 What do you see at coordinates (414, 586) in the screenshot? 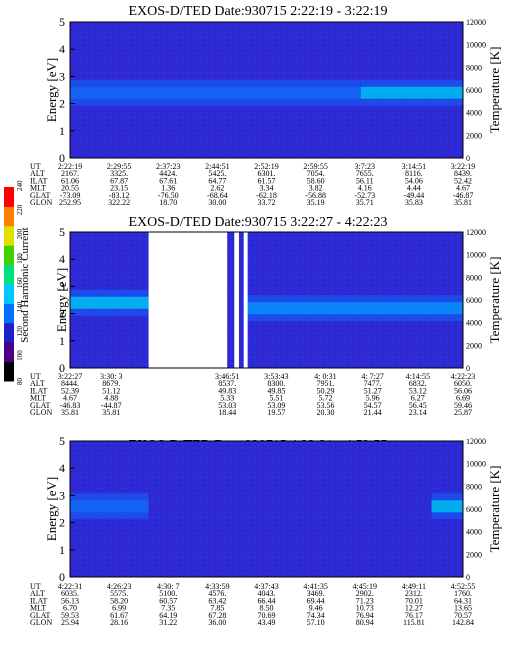
I see `orbit-cell: 4:49:11` at bounding box center [414, 586].